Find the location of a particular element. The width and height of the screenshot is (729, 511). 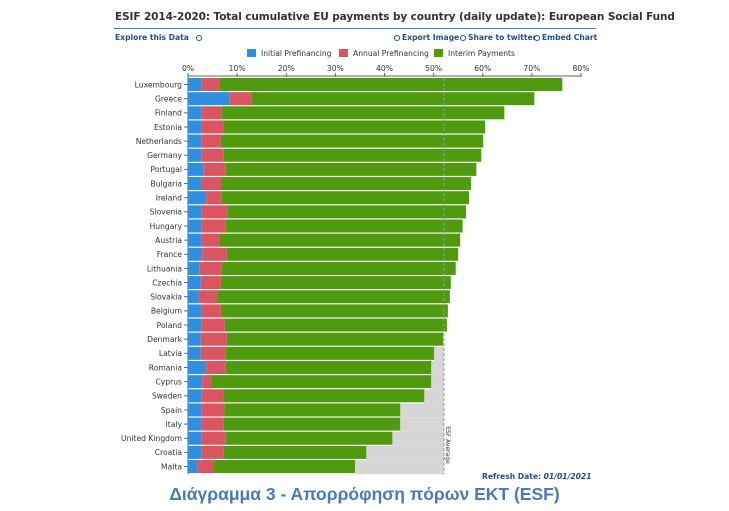

y-tick-label: Bulgaria is located at coordinates (167, 183).